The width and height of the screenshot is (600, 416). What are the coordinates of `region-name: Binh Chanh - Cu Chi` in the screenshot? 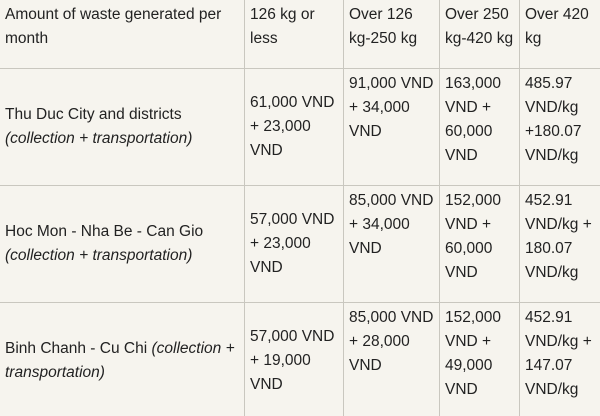 It's located at (76, 348).